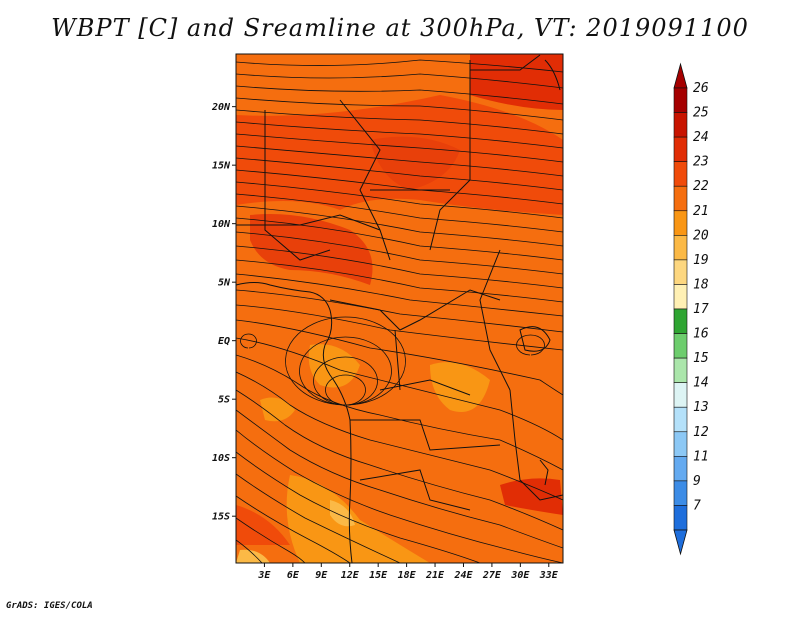  Describe the element at coordinates (221, 224) in the screenshot. I see `lat-tick-label: 10N` at that location.